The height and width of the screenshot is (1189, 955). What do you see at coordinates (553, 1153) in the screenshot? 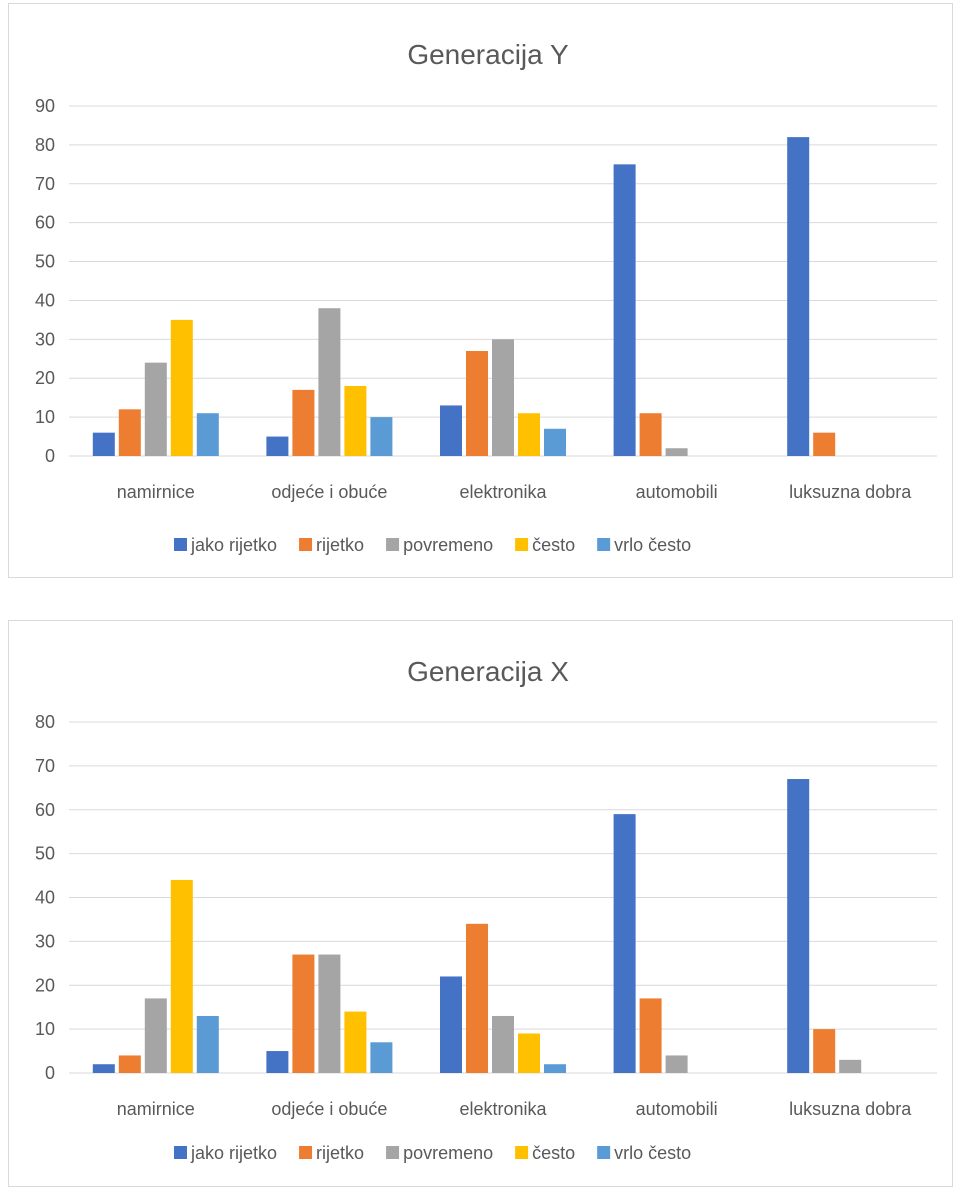
I see `chart-1-legend-label: često` at bounding box center [553, 1153].